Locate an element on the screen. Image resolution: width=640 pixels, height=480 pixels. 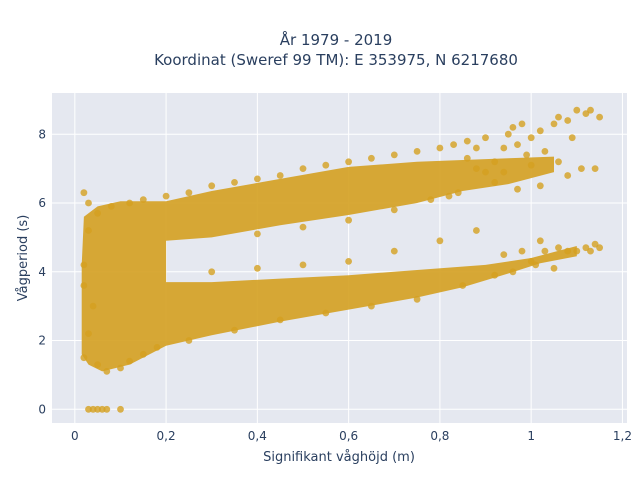
x-tick-label: 1 is located at coordinates (531, 436).